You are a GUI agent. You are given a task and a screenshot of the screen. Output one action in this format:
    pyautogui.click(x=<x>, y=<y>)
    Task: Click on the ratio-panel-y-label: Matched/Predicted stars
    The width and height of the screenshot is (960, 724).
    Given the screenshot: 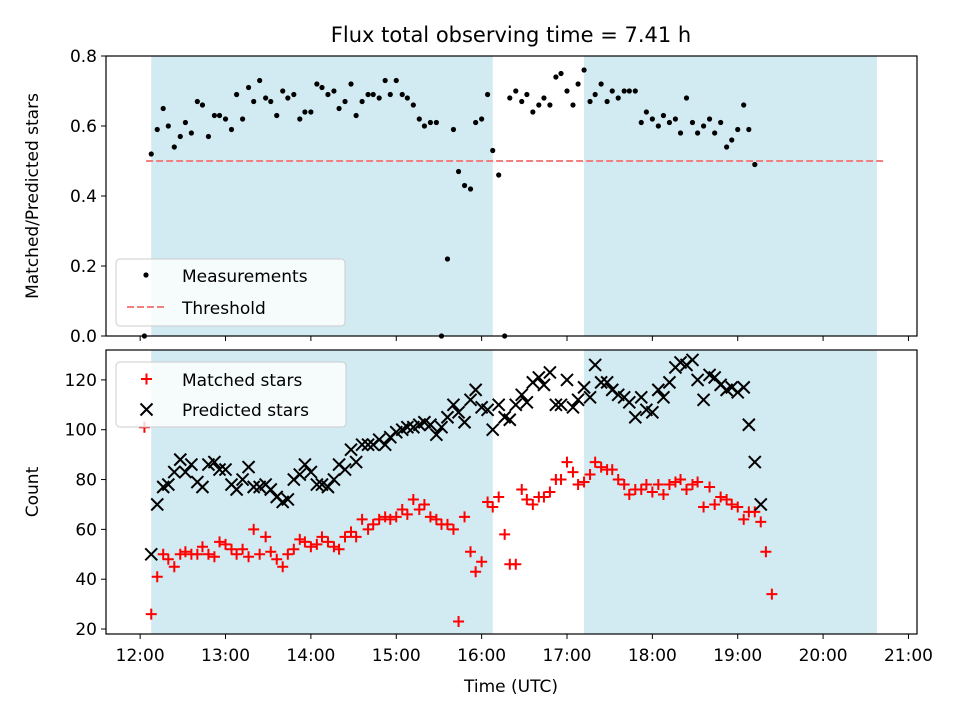 What is the action you would take?
    pyautogui.click(x=33, y=196)
    